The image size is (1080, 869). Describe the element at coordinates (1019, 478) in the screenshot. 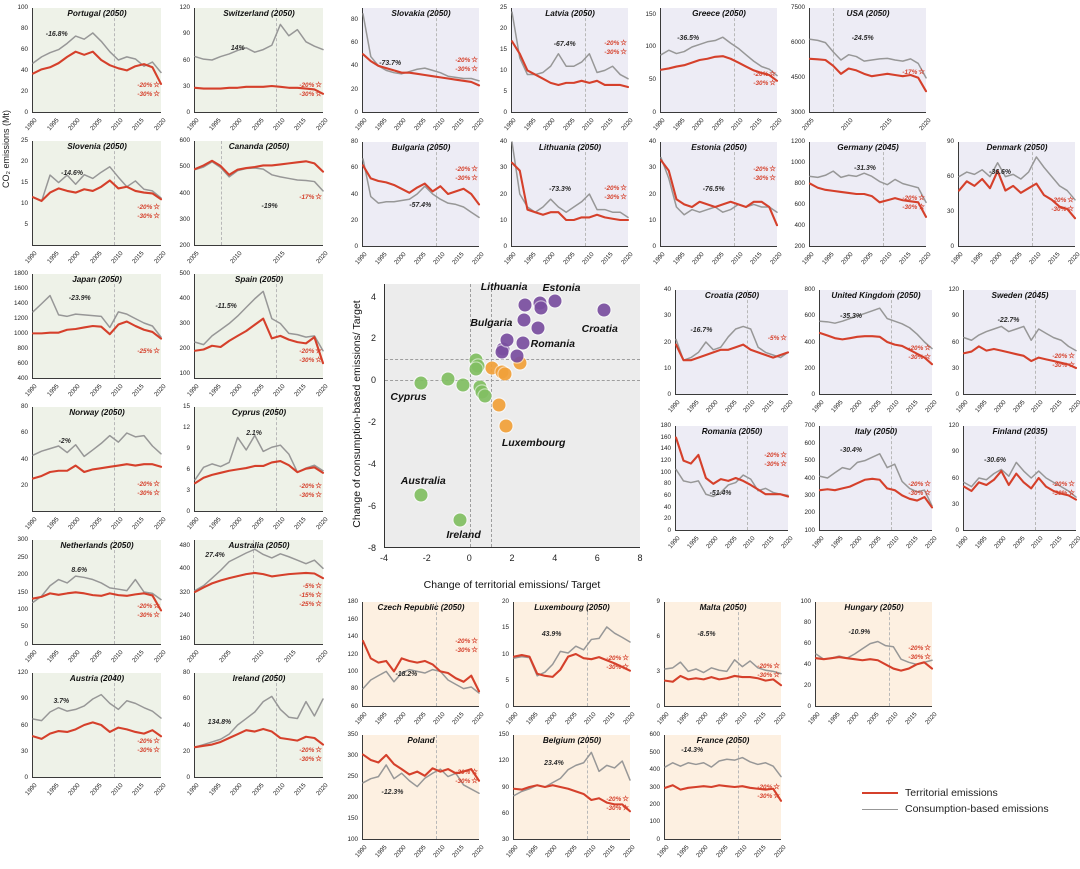

I see `plot-area: Finland (2035) -30.6% -20%☆ -30%☆` at that location.